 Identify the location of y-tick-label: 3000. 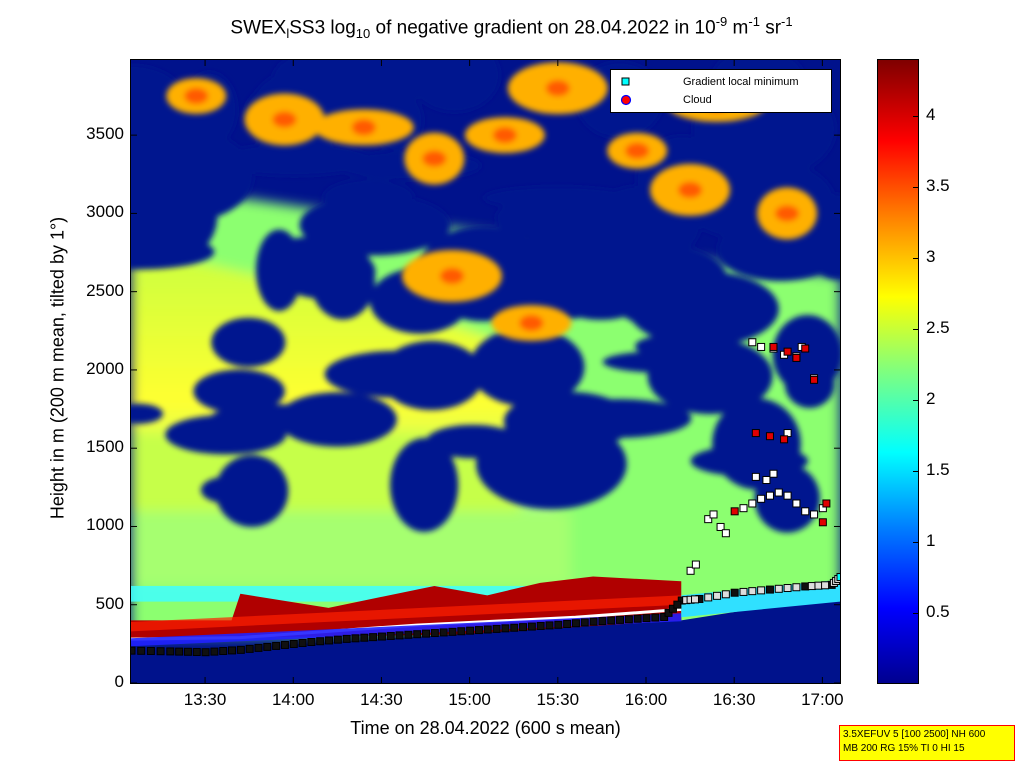
(105, 212).